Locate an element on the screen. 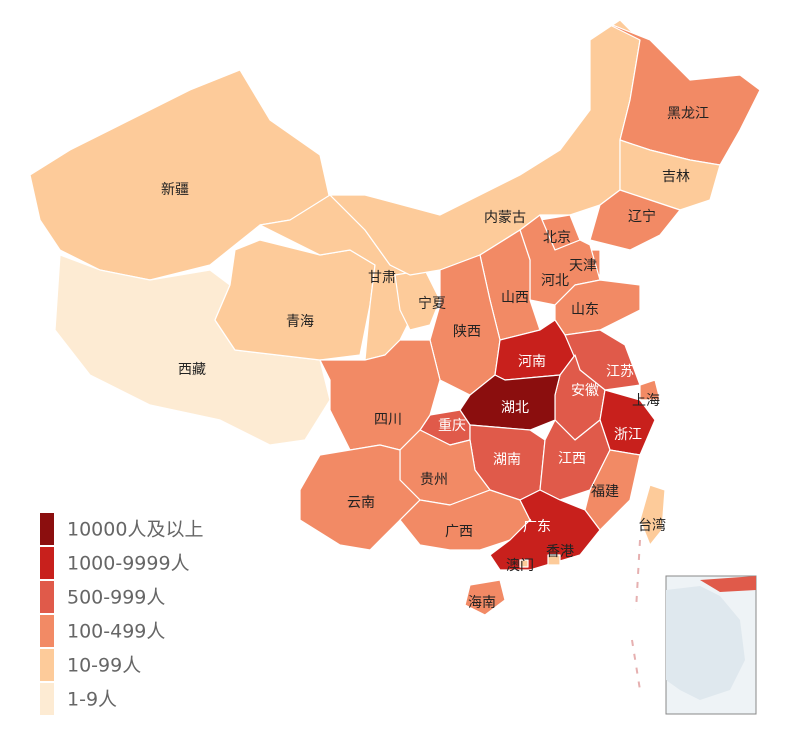  province-label: 台湾 is located at coordinates (652, 525).